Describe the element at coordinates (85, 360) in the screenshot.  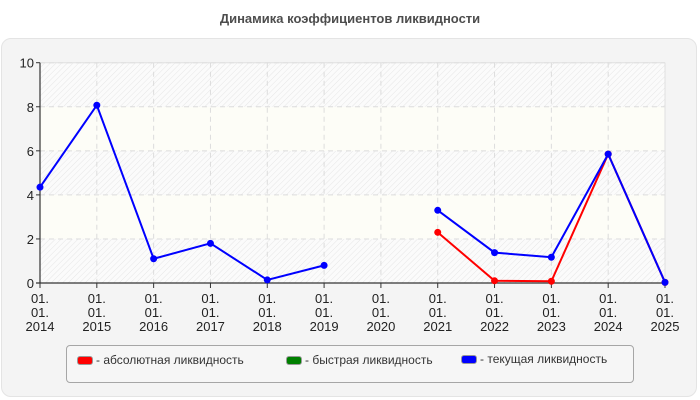
I see `legend-swatch-red-icon` at that location.